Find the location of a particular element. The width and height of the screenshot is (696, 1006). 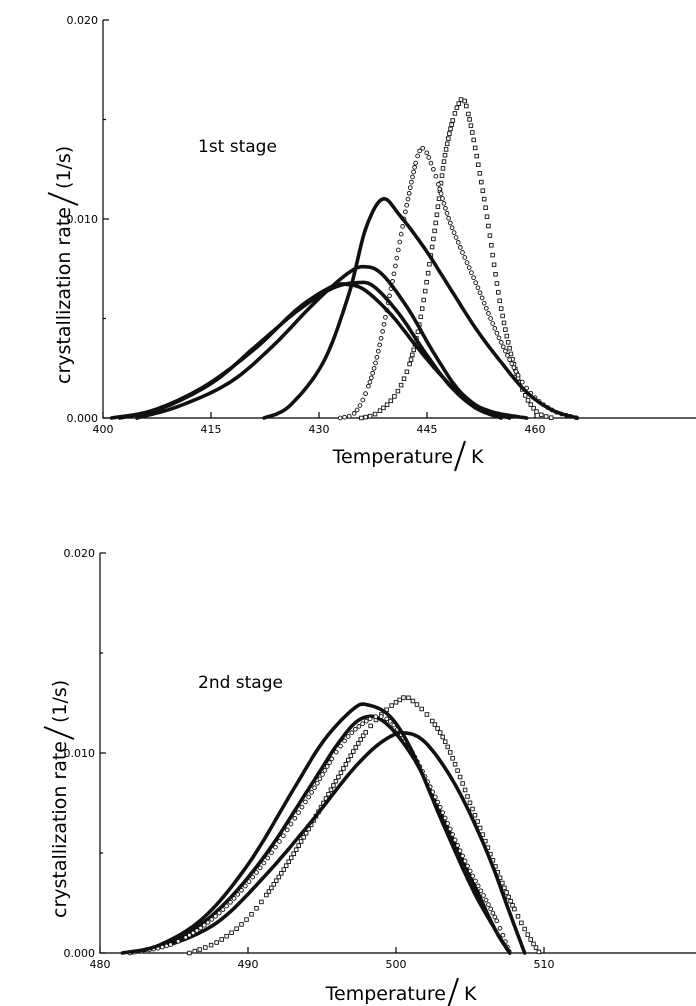

y-axis-unit: (1/s) is located at coordinates (60, 701).